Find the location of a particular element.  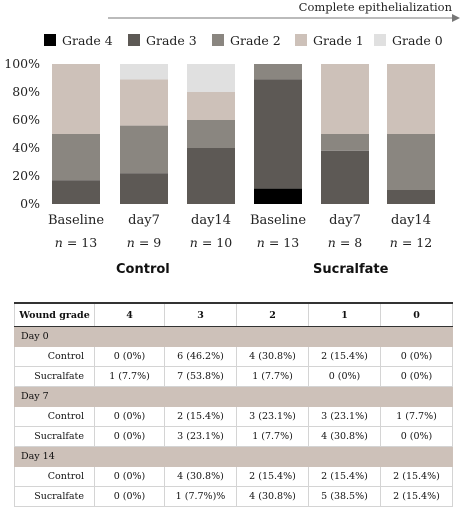

section-title: Day 7 is located at coordinates (233, 396).